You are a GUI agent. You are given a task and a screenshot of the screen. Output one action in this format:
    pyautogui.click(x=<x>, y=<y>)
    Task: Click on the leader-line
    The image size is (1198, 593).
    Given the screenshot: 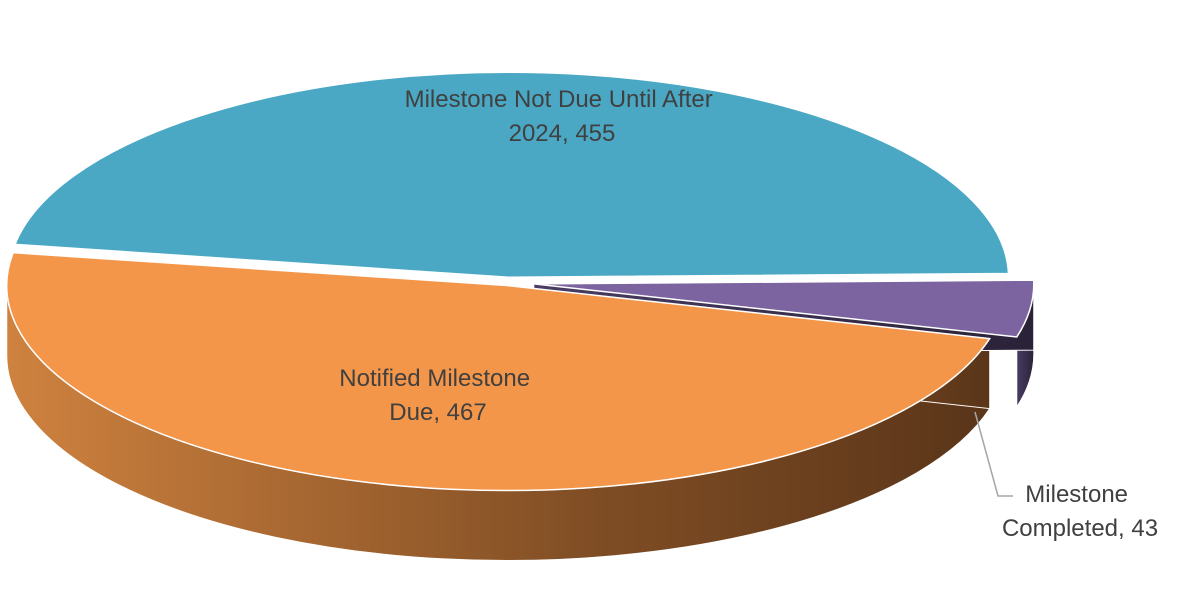 What is the action you would take?
    pyautogui.click(x=993, y=454)
    